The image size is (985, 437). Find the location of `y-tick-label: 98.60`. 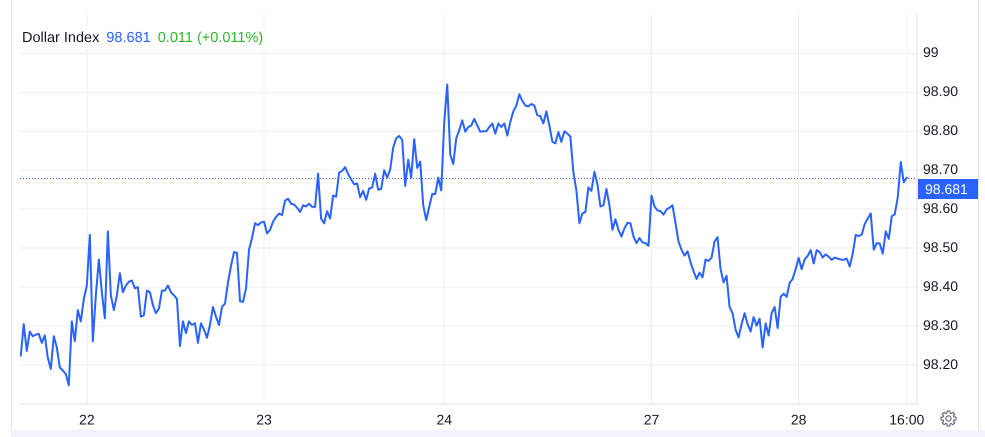

y-tick-label: 98.60 is located at coordinates (940, 208).